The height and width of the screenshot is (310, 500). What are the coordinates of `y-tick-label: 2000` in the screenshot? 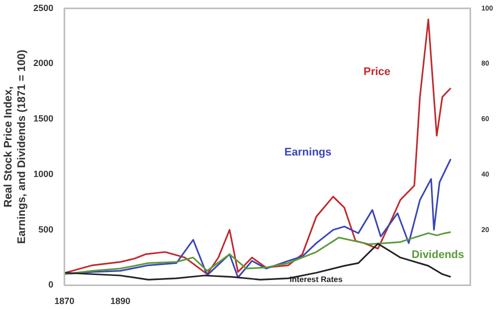 It's located at (43, 63).